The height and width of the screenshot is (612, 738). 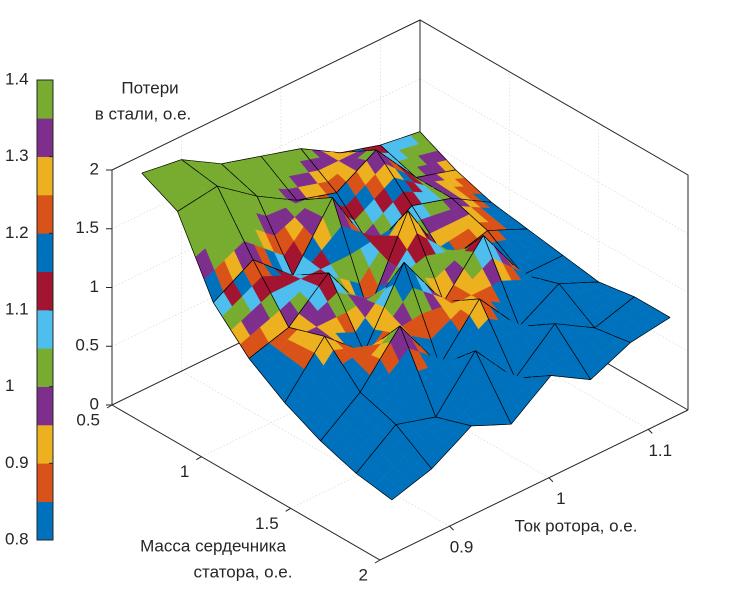 I want to click on x-axis-label: статора, о.е., so click(x=243, y=571).